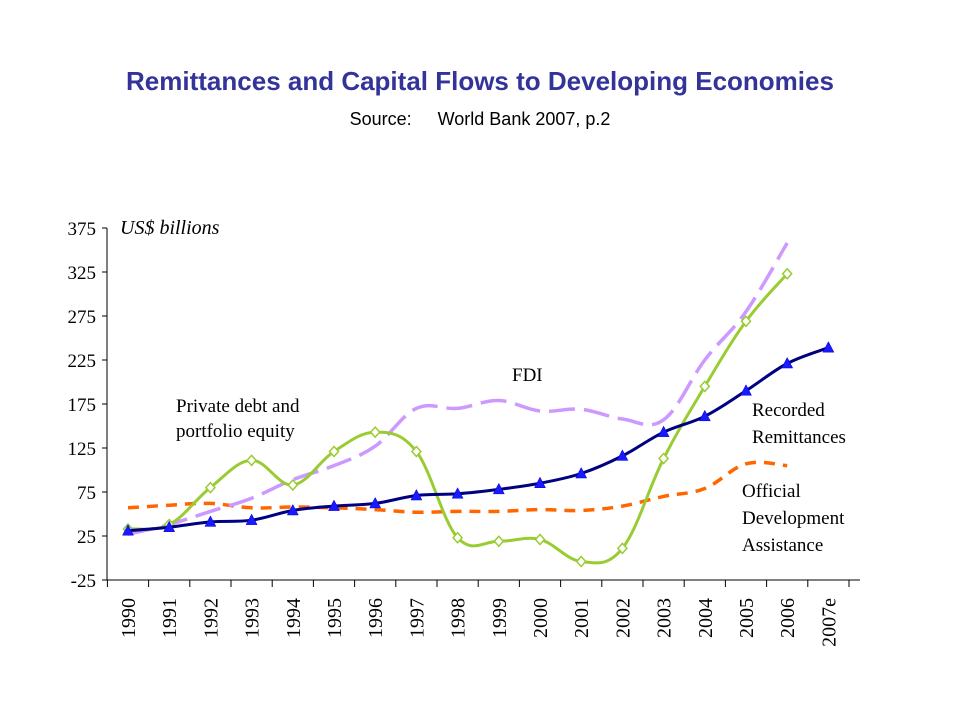 This screenshot has width=960, height=720. Describe the element at coordinates (788, 410) in the screenshot. I see `series-label-line: Recorded` at that location.